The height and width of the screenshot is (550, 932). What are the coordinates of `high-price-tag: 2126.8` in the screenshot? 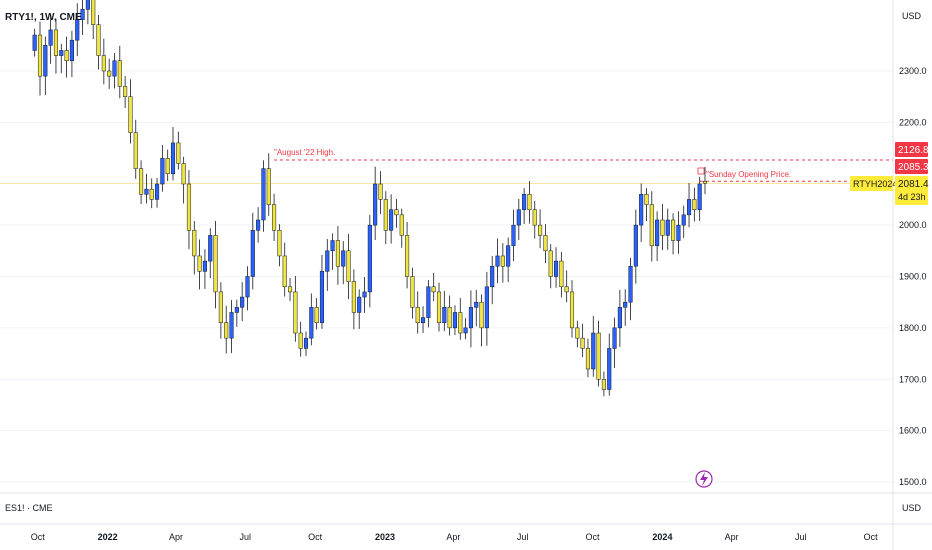 It's located at (912, 149).